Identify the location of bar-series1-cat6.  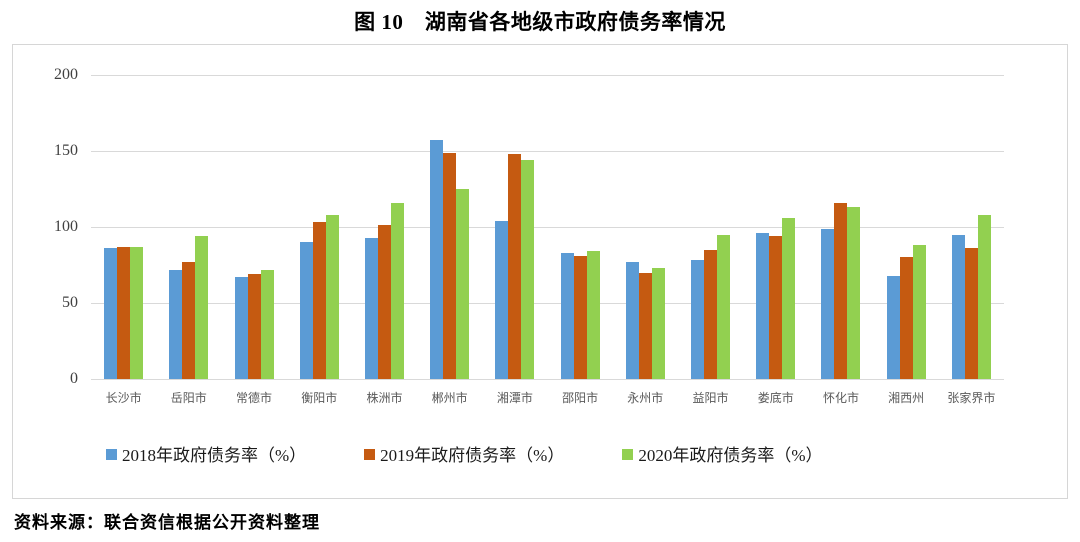
(437, 259).